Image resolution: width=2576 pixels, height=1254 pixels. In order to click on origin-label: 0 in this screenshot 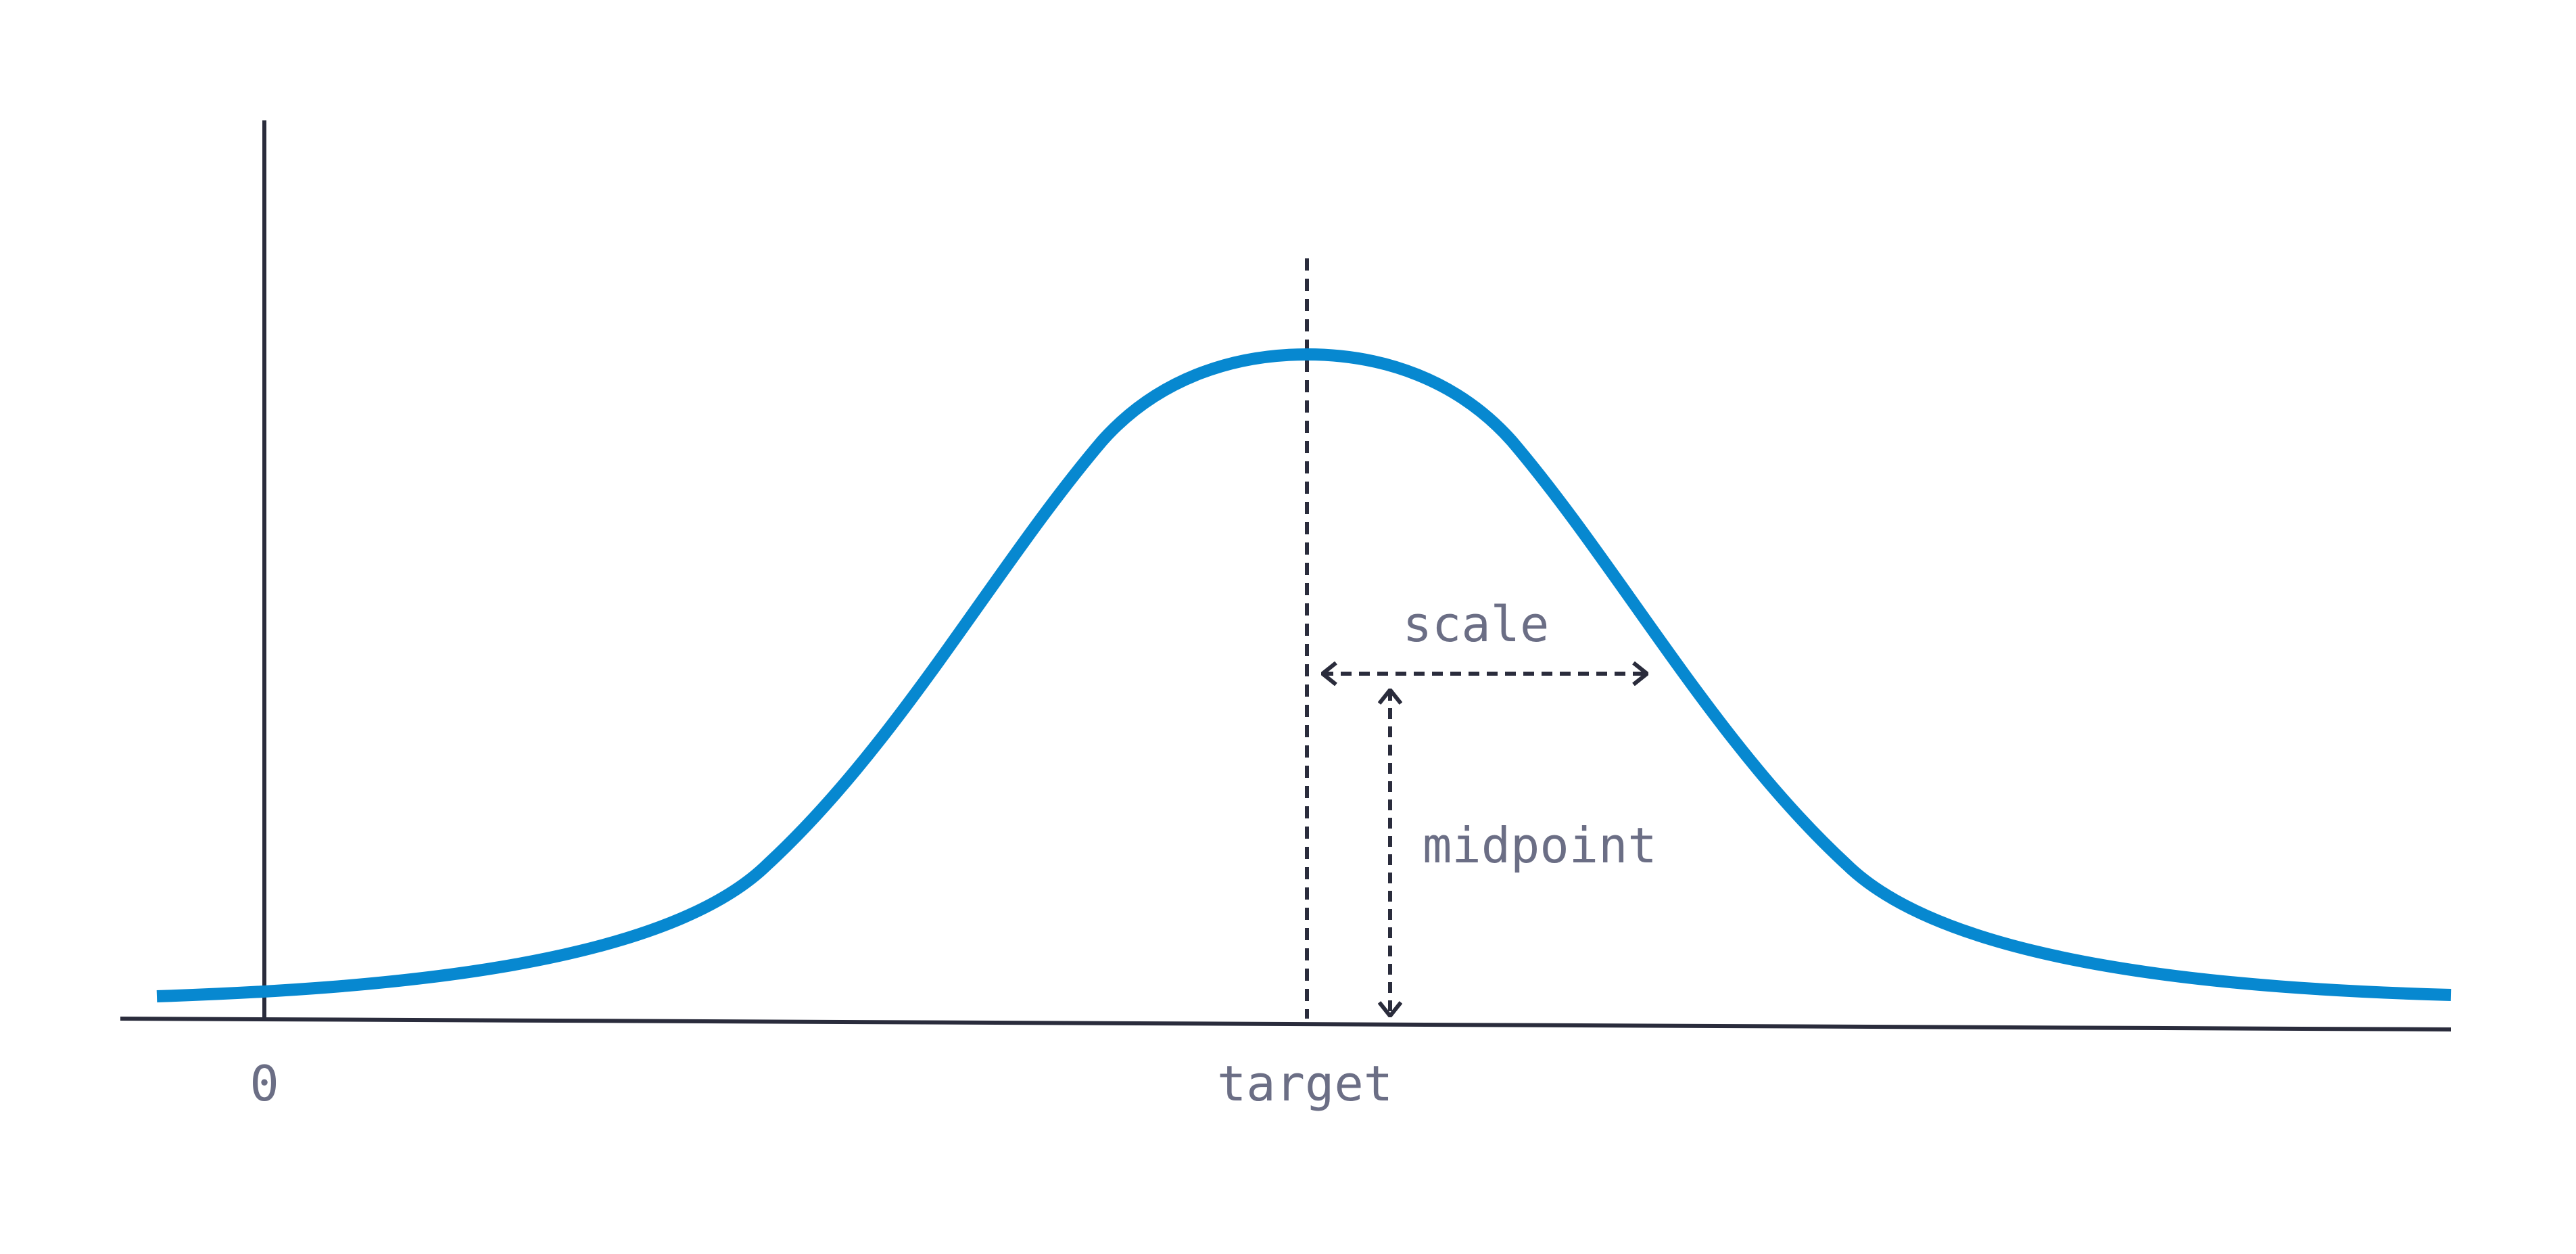, I will do `click(264, 1083)`.